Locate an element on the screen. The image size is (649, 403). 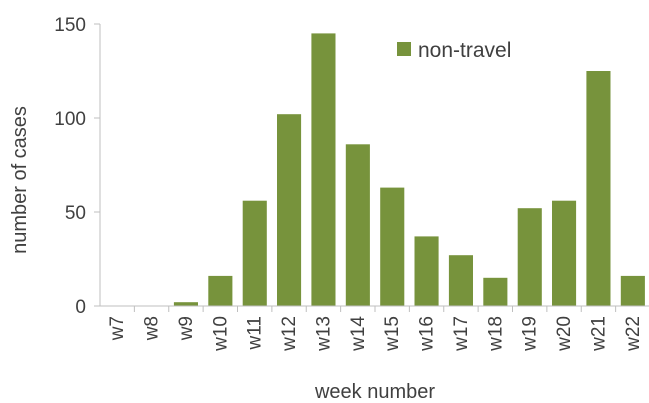
legend: non-travel is located at coordinates (454, 50).